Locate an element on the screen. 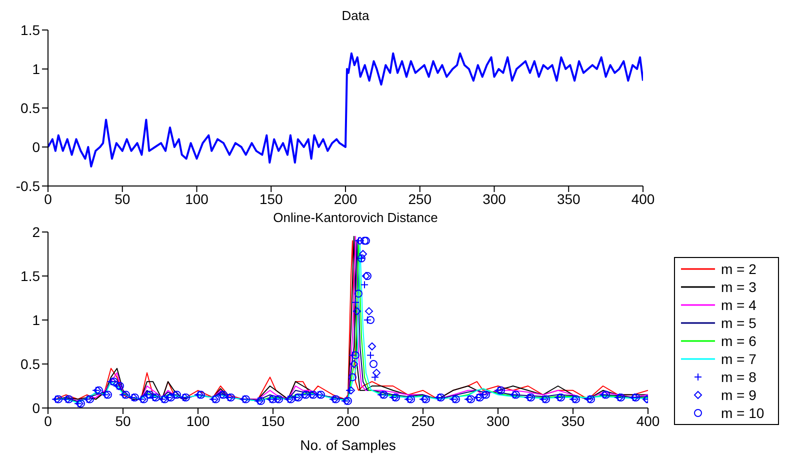 This screenshot has height=472, width=791. legend-label: m = 3 is located at coordinates (738, 287).